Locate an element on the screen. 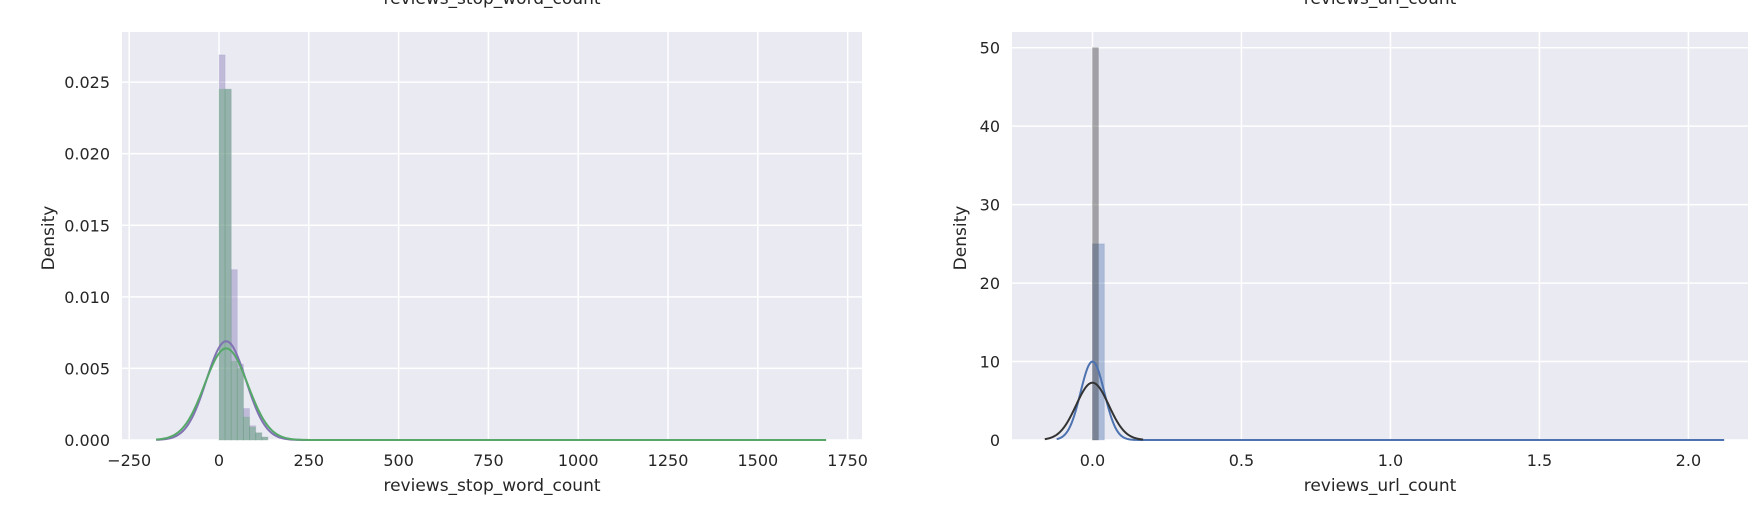  left-x-tick-label: 500 is located at coordinates (398, 460).